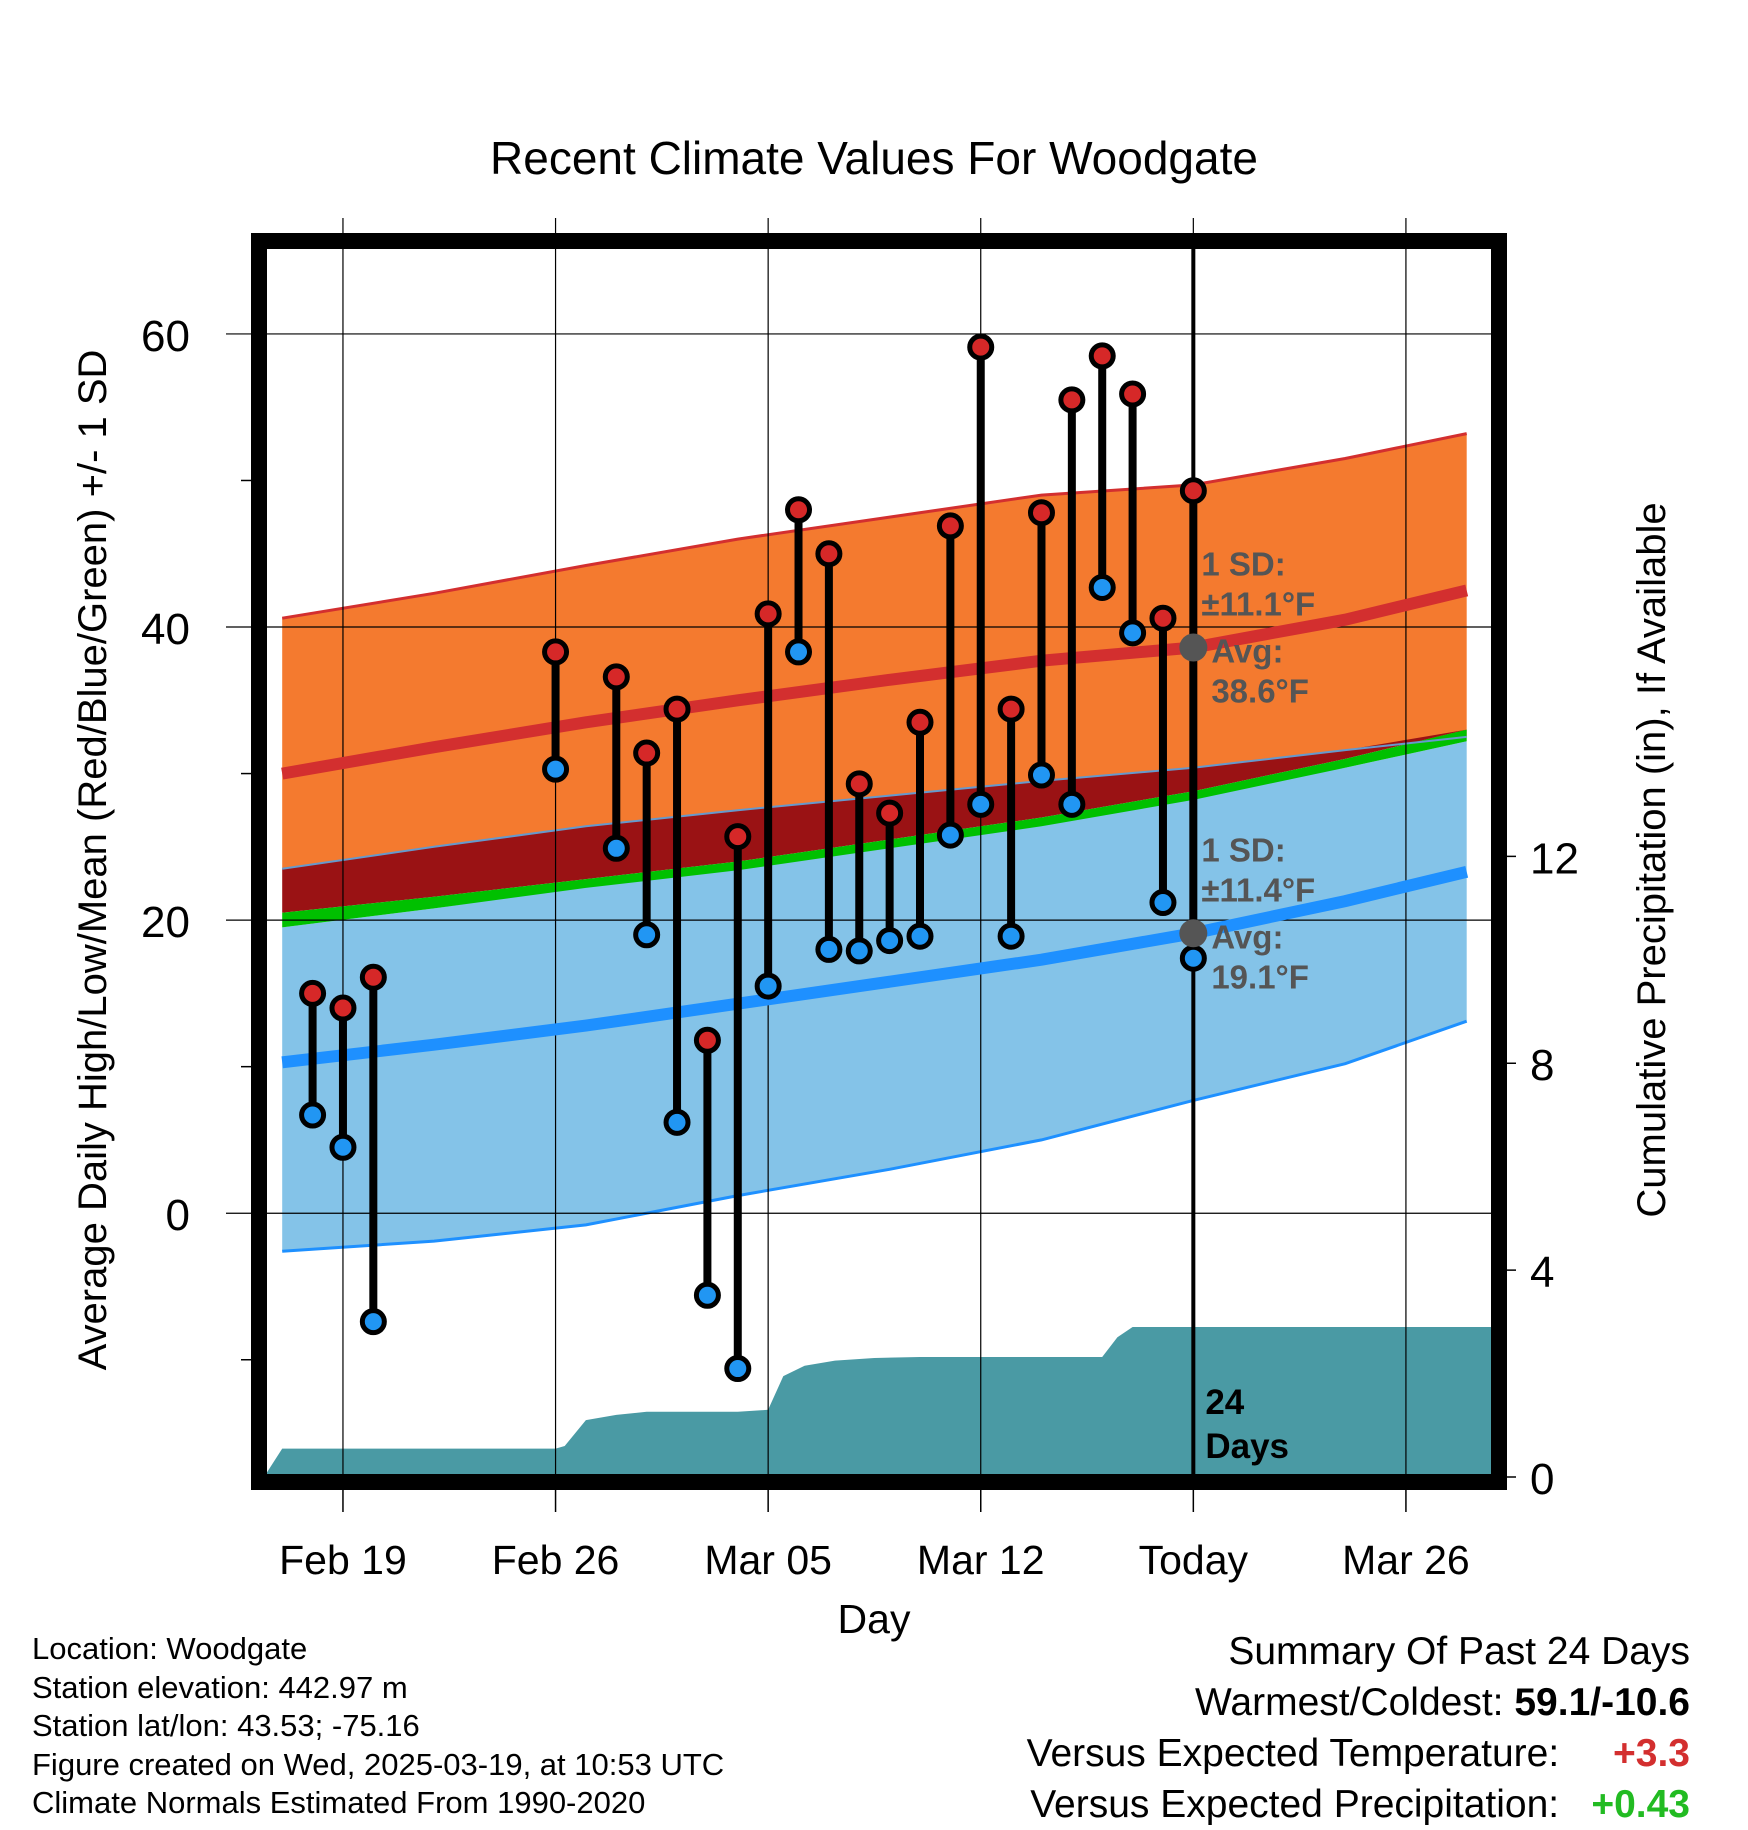 Image resolution: width=1748 pixels, height=1830 pixels. I want to click on days-count: 24, so click(1224, 1402).